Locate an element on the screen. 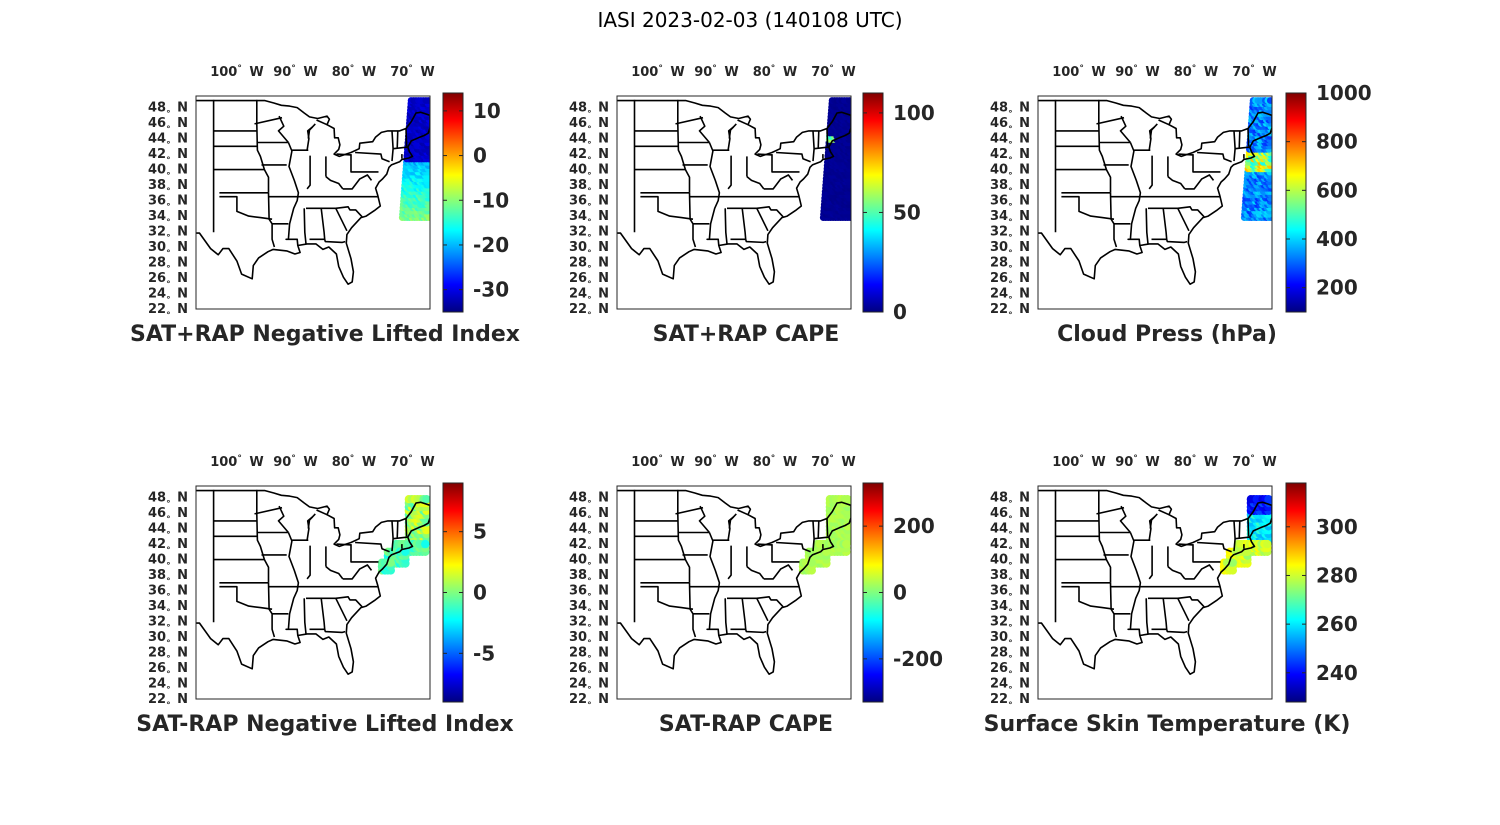 This screenshot has width=1500, height=825. lat-tick-label: 36° N is located at coordinates (168, 593).